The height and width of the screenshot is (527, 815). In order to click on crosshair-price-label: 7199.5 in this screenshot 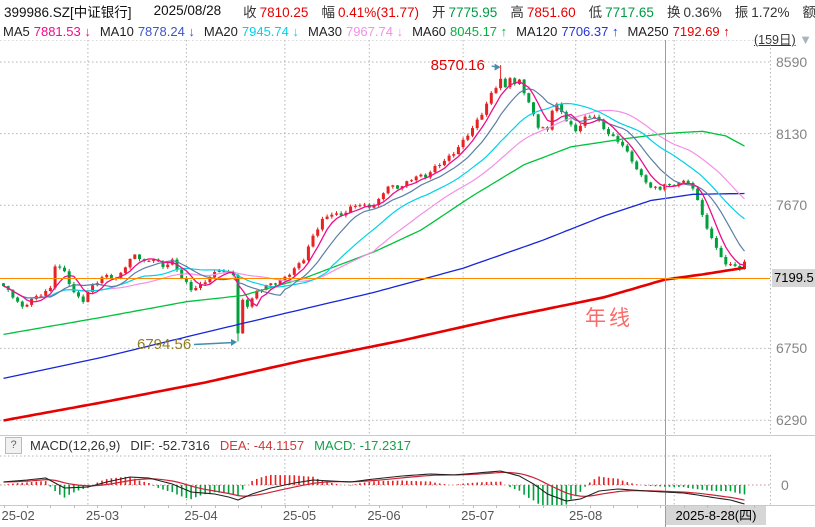, I will do `click(793, 278)`.